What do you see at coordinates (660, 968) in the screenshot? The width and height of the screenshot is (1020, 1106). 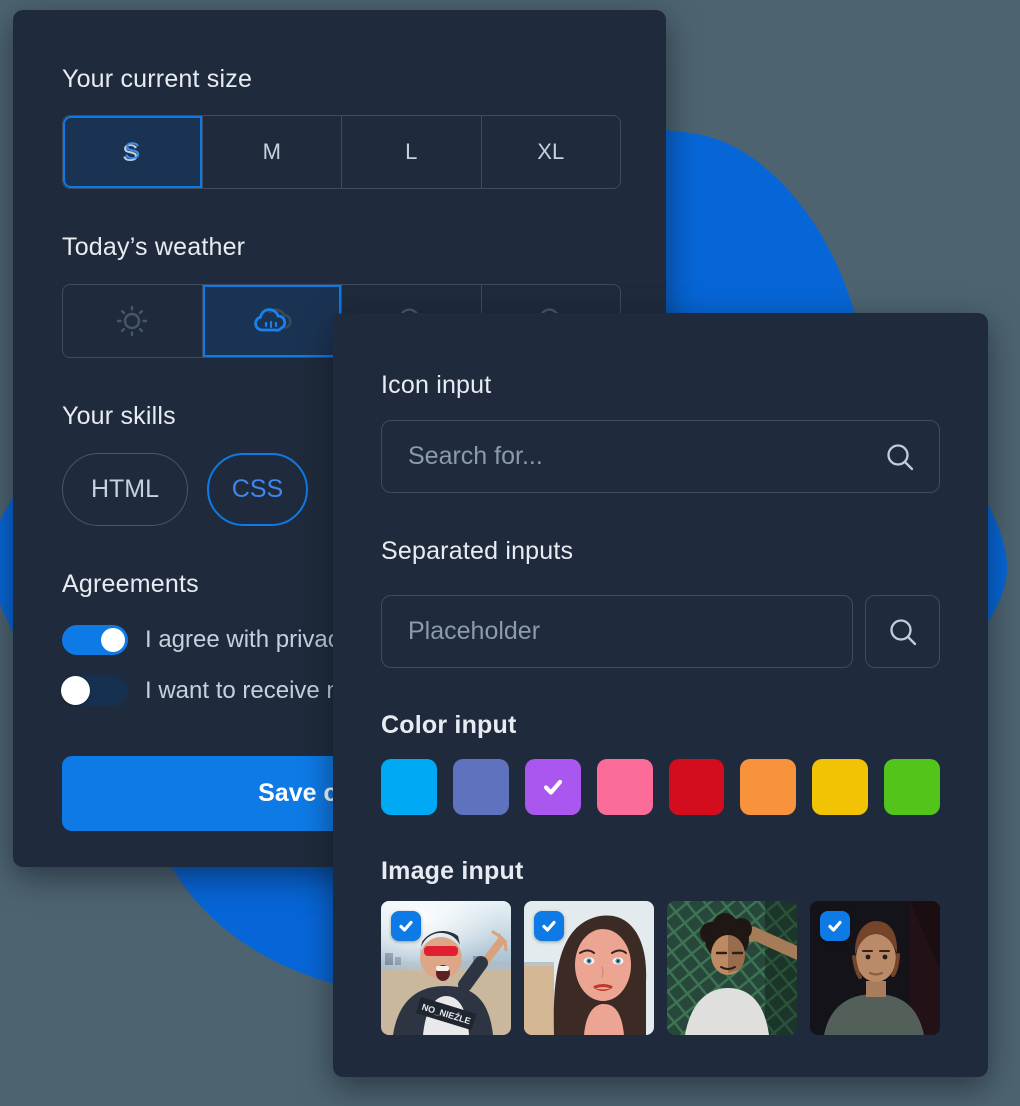 I see `image-input-row: NO_NIEŹLE` at bounding box center [660, 968].